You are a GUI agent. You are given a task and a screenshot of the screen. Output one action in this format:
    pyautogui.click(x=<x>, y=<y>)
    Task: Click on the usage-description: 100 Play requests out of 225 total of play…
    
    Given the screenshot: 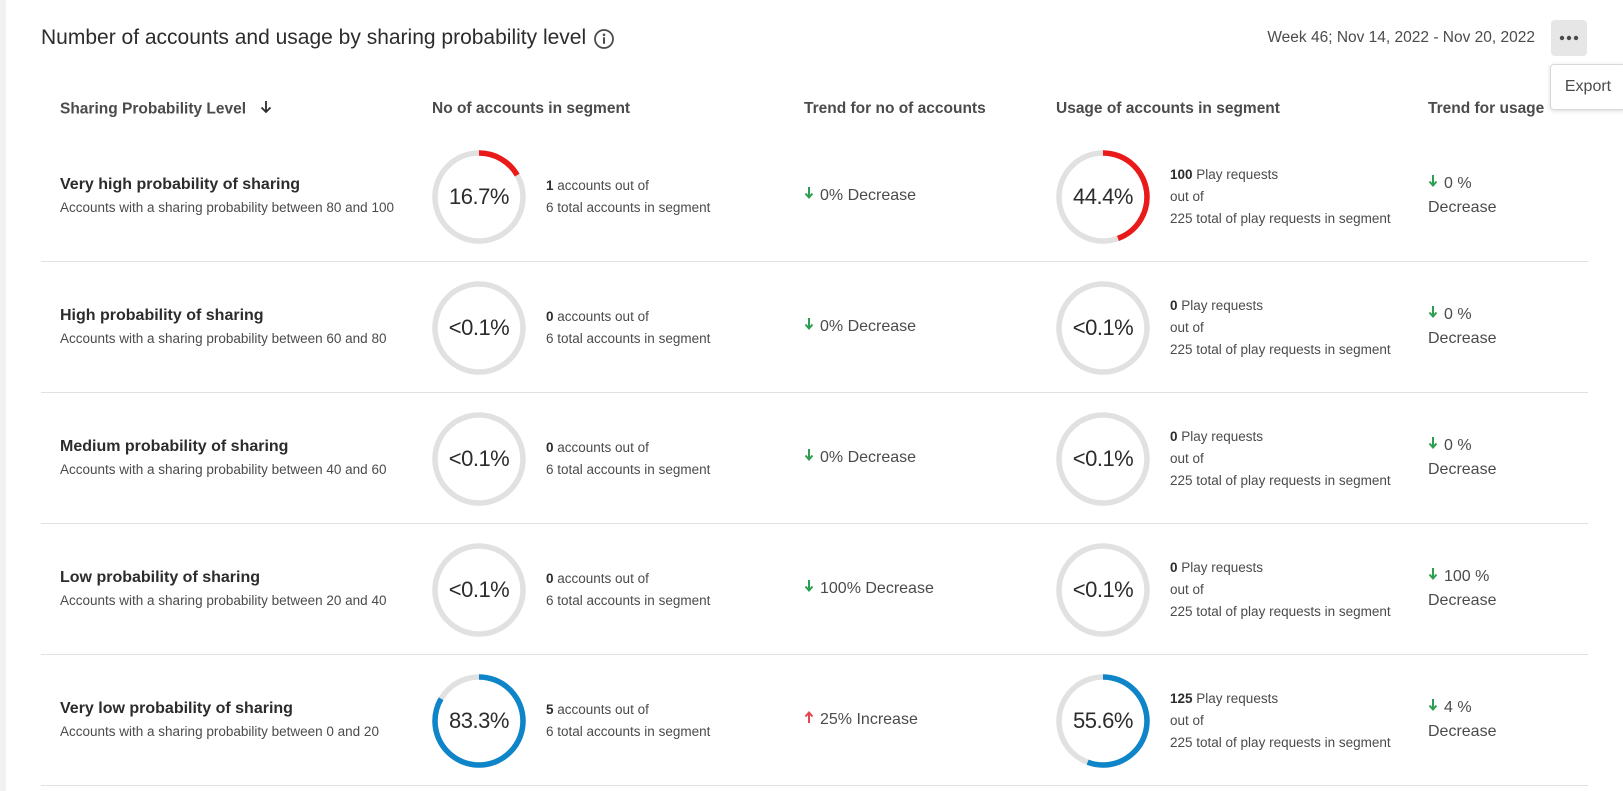 What is the action you would take?
    pyautogui.click(x=1280, y=197)
    